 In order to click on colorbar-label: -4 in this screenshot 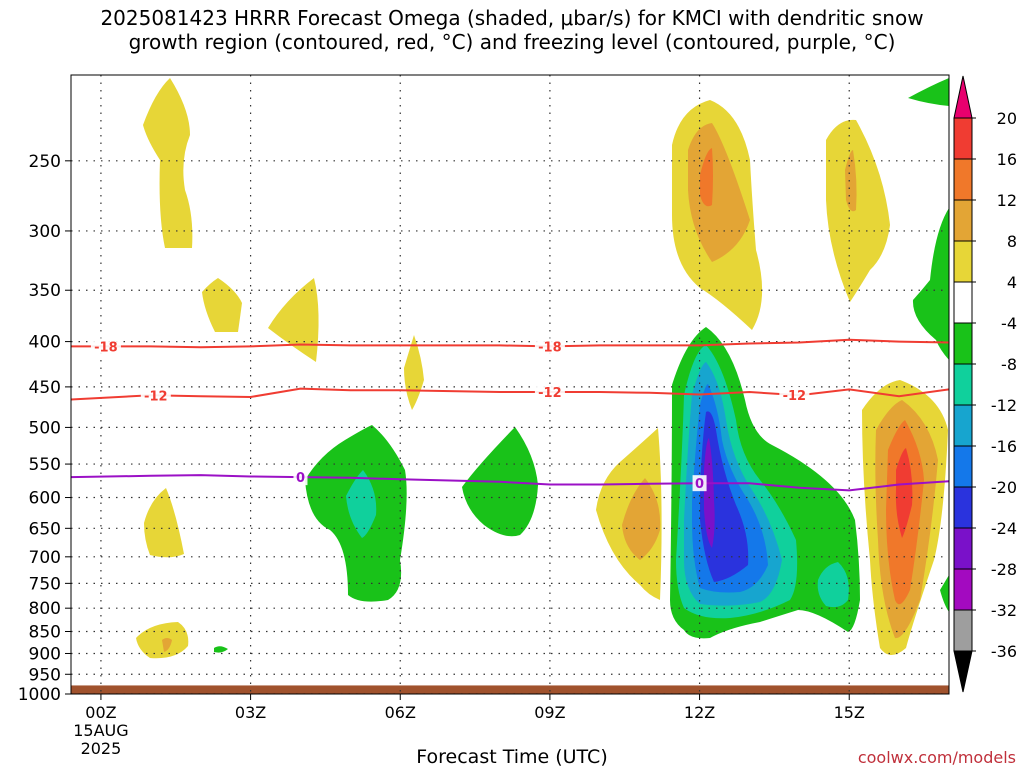, I will do `click(1009, 323)`.